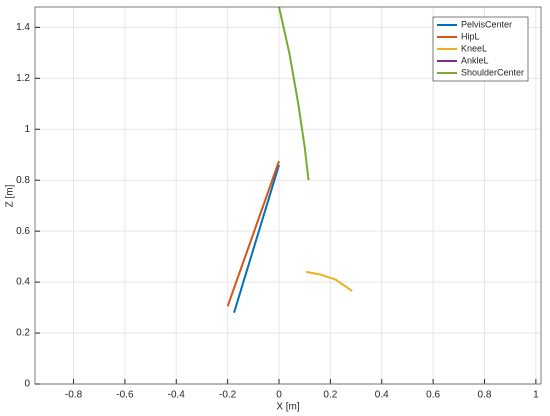  What do you see at coordinates (228, 395) in the screenshot?
I see `x-tick-label: -0.2` at bounding box center [228, 395].